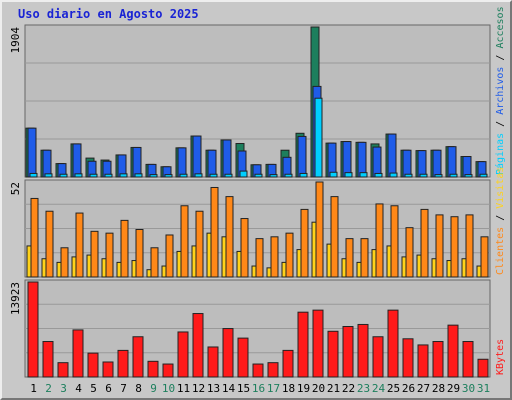 The height and width of the screenshot is (400, 512). What do you see at coordinates (500, 154) in the screenshot?
I see `legend-pginas: Páginas` at bounding box center [500, 154].